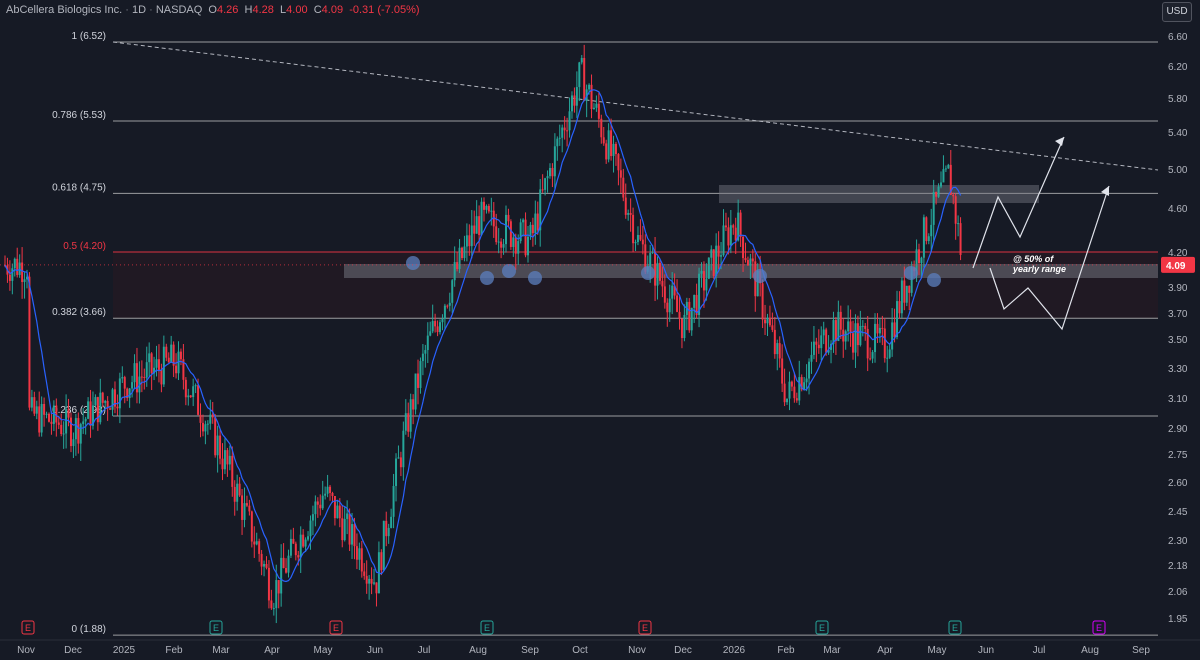 This screenshot has height=660, width=1200. What do you see at coordinates (1178, 512) in the screenshot?
I see `y-tick-label: 2.45` at bounding box center [1178, 512].